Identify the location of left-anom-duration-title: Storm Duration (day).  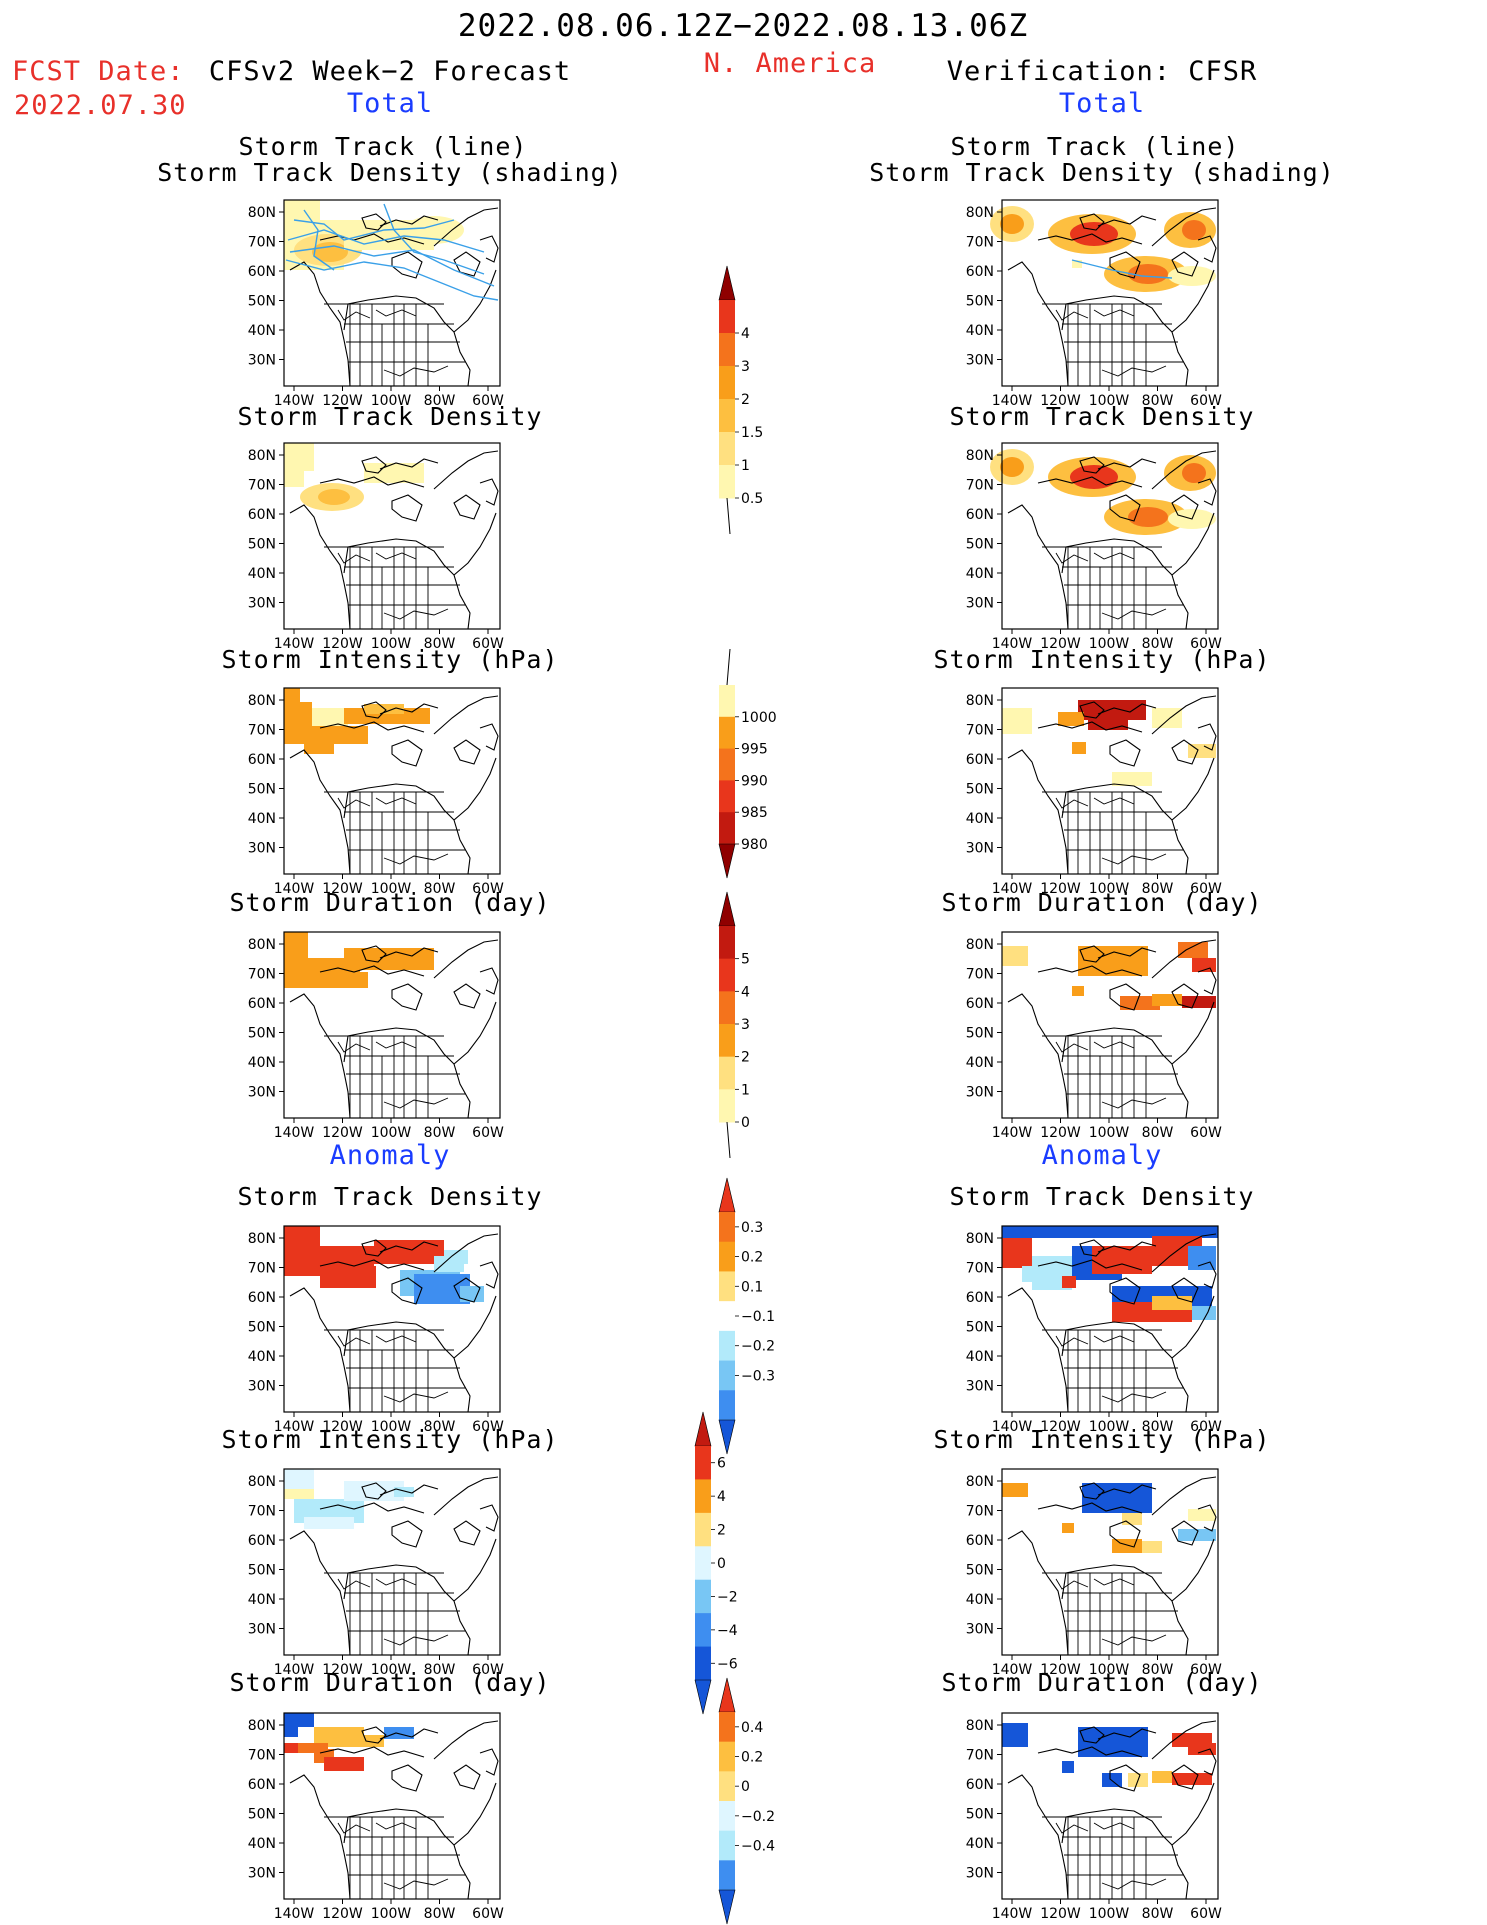
(390, 1682).